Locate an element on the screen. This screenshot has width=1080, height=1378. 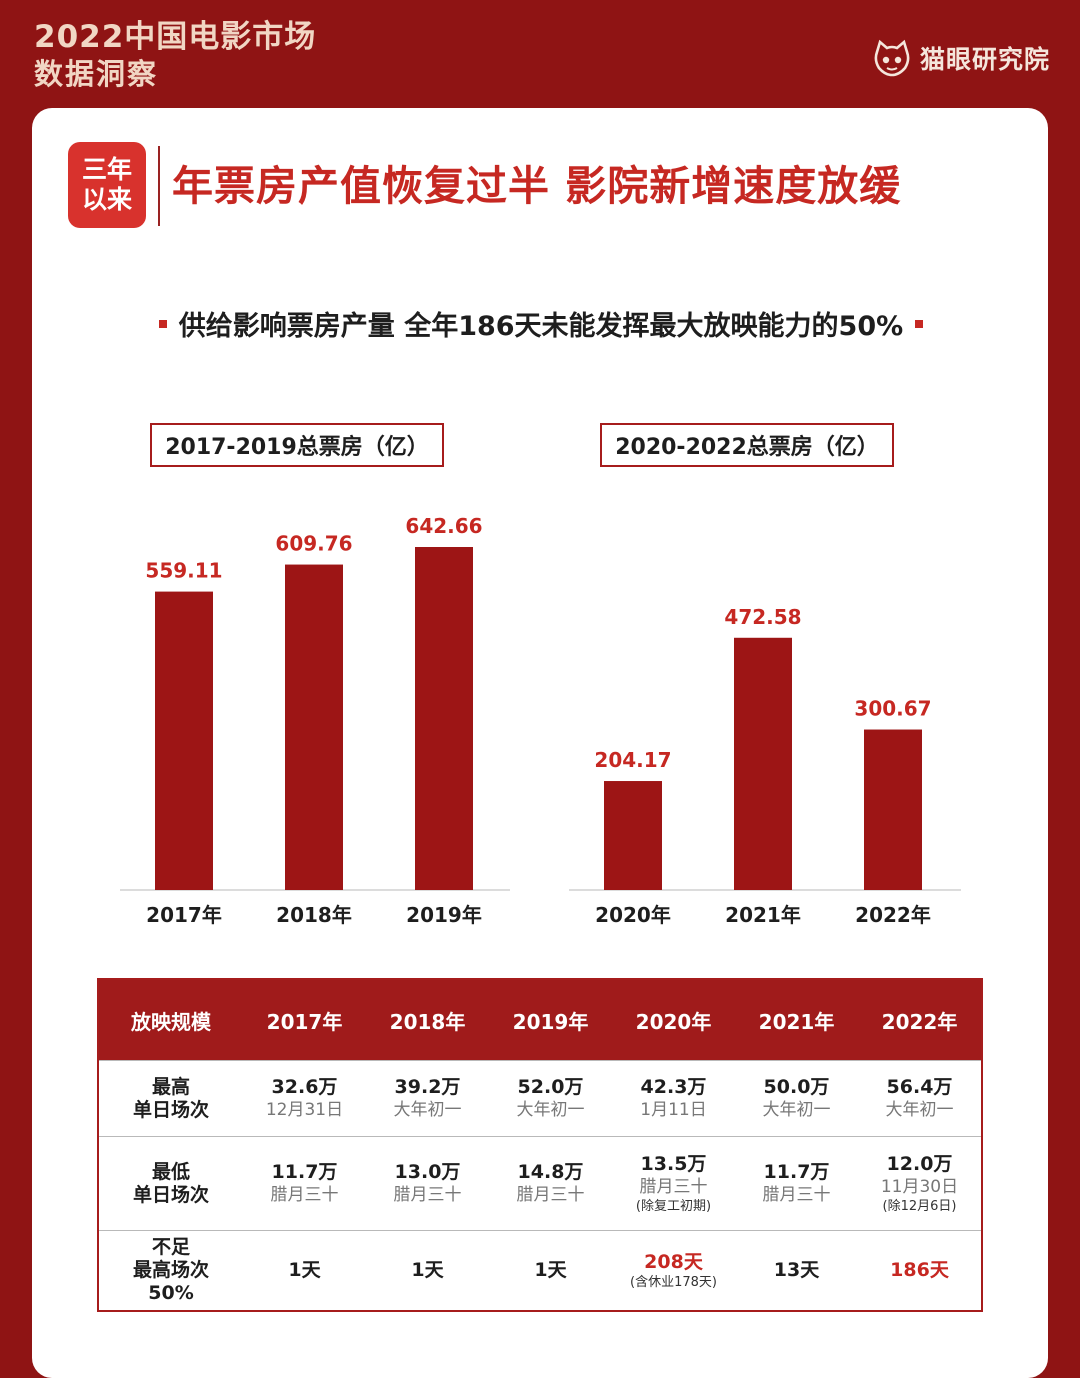
cell-note: (含休业178天) is located at coordinates (673, 1282).